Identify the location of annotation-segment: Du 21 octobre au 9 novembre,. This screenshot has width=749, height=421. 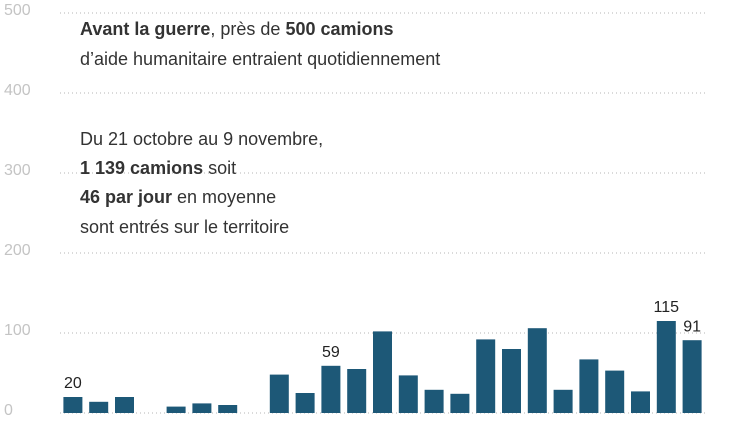
(201, 139).